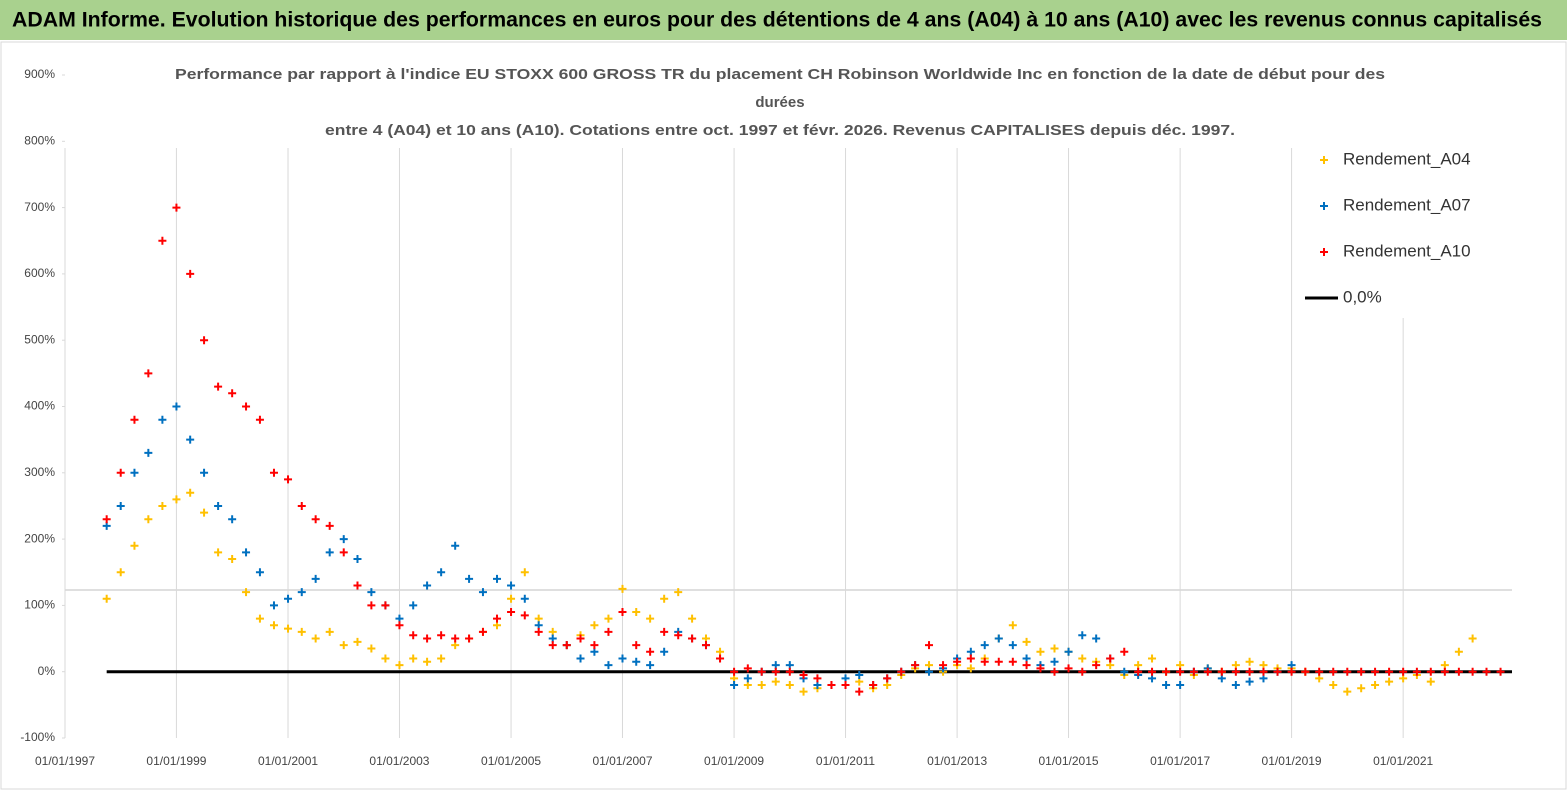 This screenshot has height=790, width=1567. What do you see at coordinates (1403, 761) in the screenshot?
I see `x-tick-label: 01/01/2021` at bounding box center [1403, 761].